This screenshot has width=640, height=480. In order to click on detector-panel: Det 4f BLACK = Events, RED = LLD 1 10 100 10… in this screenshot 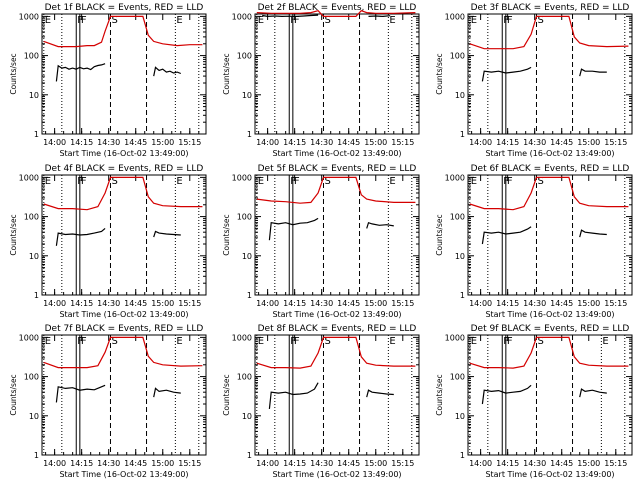, I will do `click(108, 241)`.